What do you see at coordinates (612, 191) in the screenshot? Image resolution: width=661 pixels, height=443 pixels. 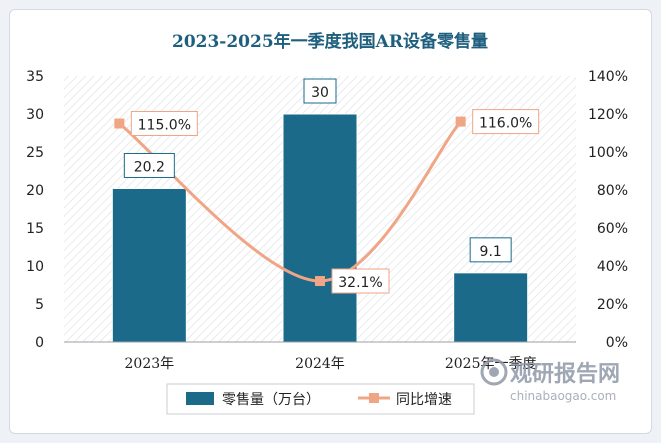 I see `right-tick-label: 80%` at bounding box center [612, 191].